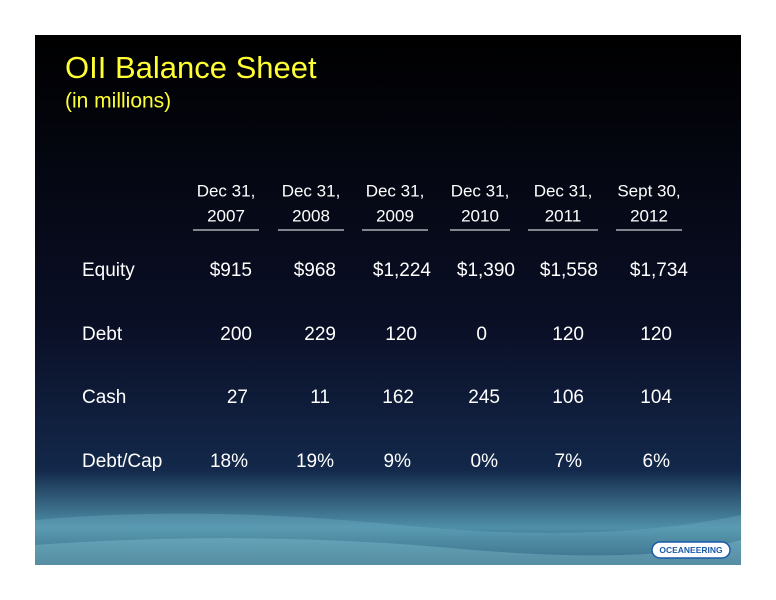 Image resolution: width=776 pixels, height=600 pixels. I want to click on table-cell: 9%, so click(398, 461).